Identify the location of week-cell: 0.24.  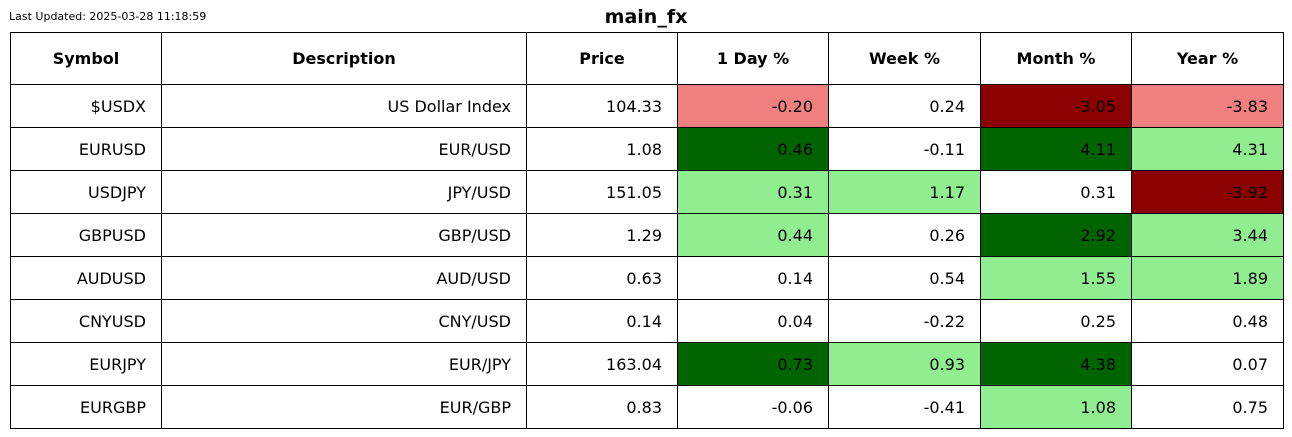
(904, 106).